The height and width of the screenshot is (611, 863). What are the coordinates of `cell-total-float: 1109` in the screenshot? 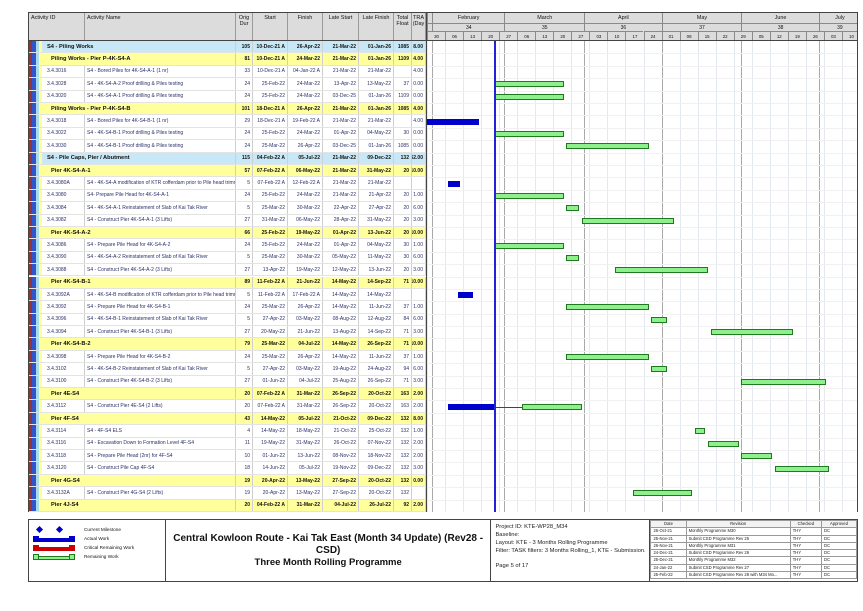 It's located at (403, 59).